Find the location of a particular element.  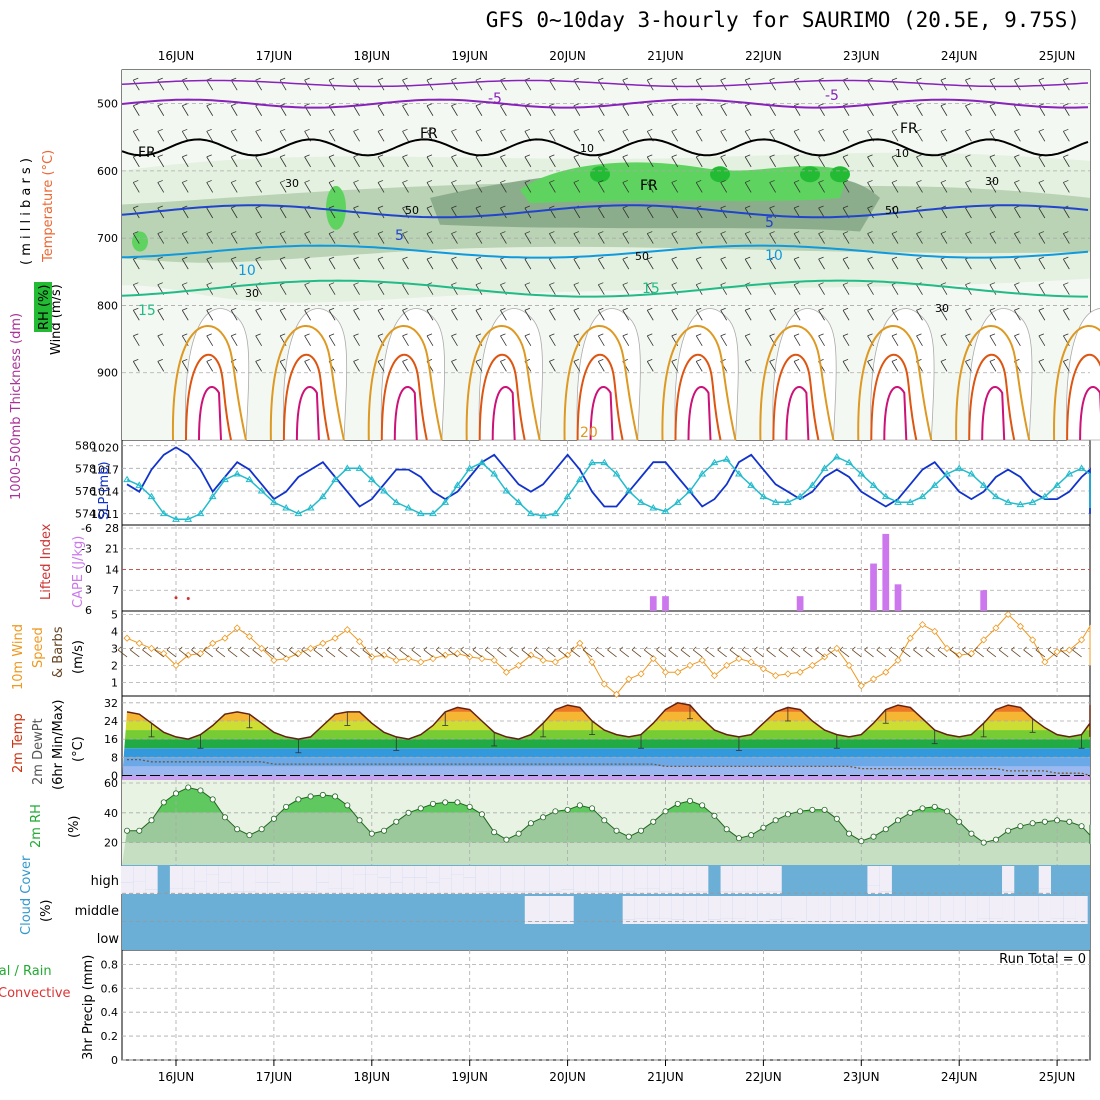

isotherm-label: 10 is located at coordinates (247, 271).